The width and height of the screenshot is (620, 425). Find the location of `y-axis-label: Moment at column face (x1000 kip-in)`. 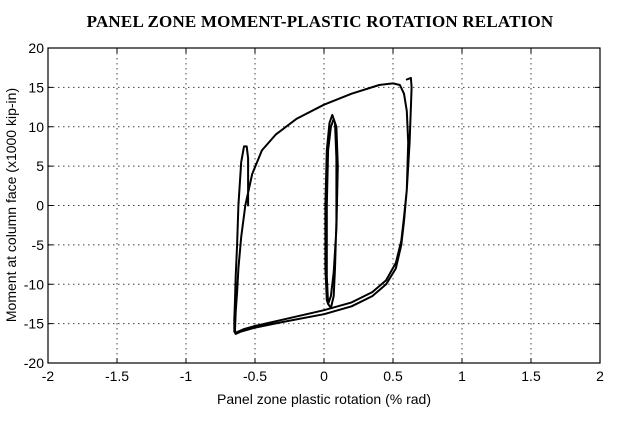

y-axis-label: Moment at column face (x1000 kip-in) is located at coordinates (11, 205).